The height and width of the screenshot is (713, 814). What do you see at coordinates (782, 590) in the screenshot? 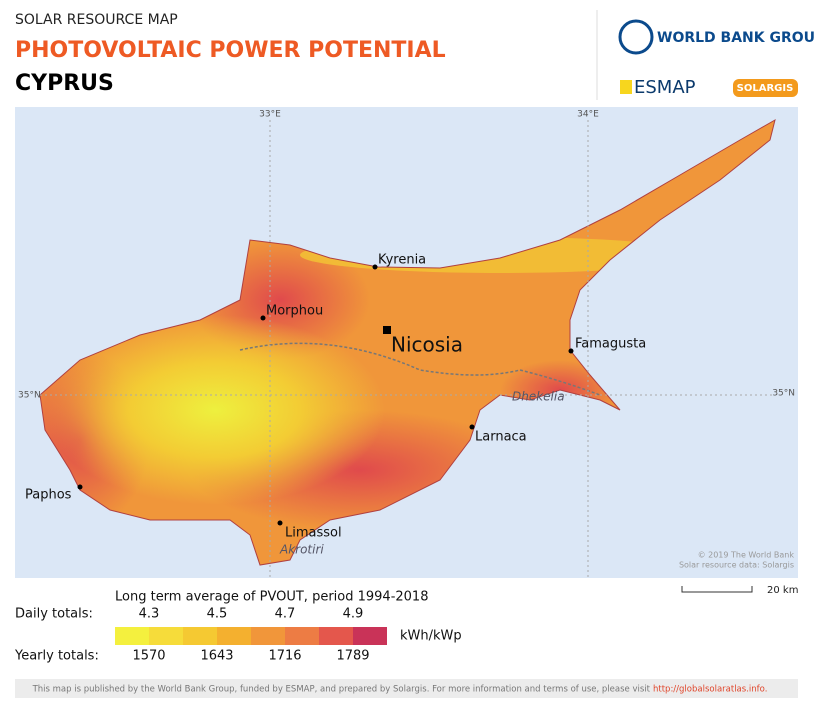
I see `scale-label: 20 km` at bounding box center [782, 590].